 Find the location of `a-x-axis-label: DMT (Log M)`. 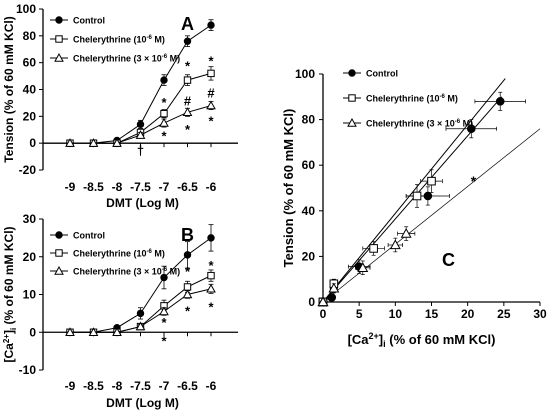

a-x-axis-label: DMT (Log M) is located at coordinates (142, 203).